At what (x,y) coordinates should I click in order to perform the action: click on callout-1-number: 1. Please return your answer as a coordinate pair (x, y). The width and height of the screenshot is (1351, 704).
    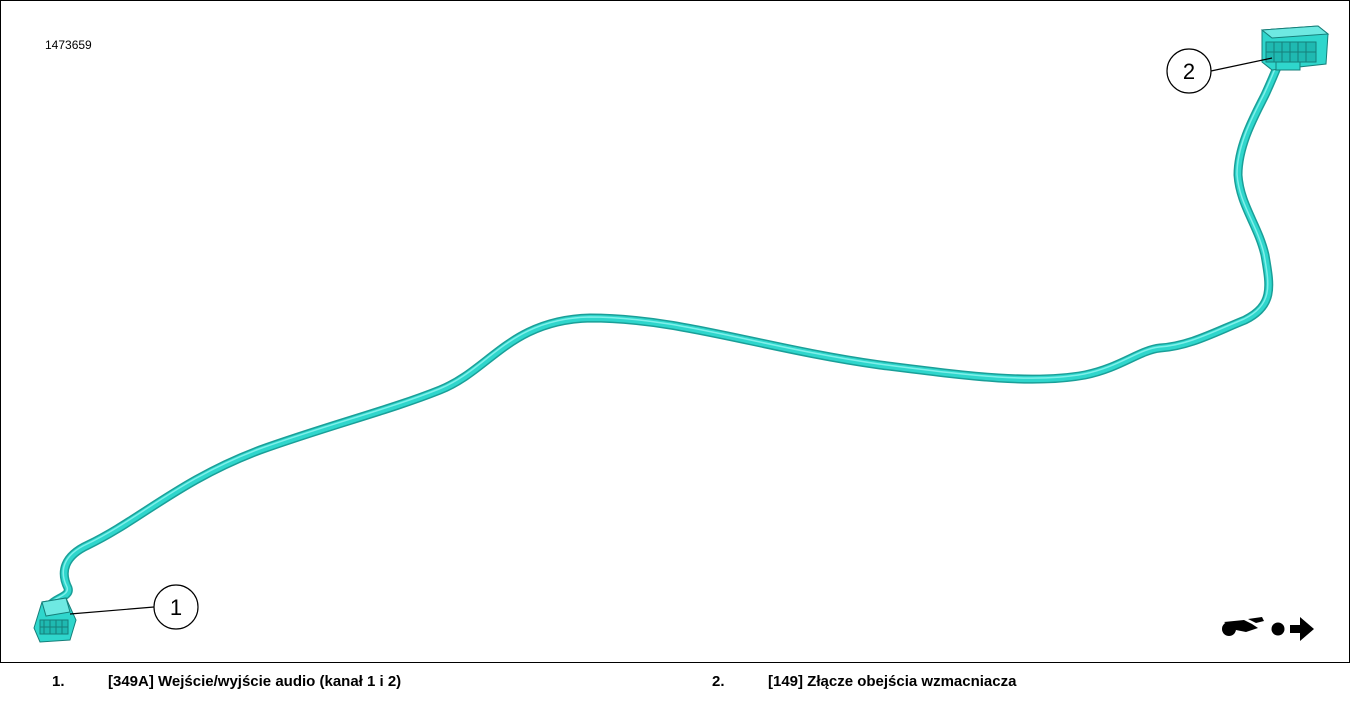
    Looking at the image, I should click on (176, 607).